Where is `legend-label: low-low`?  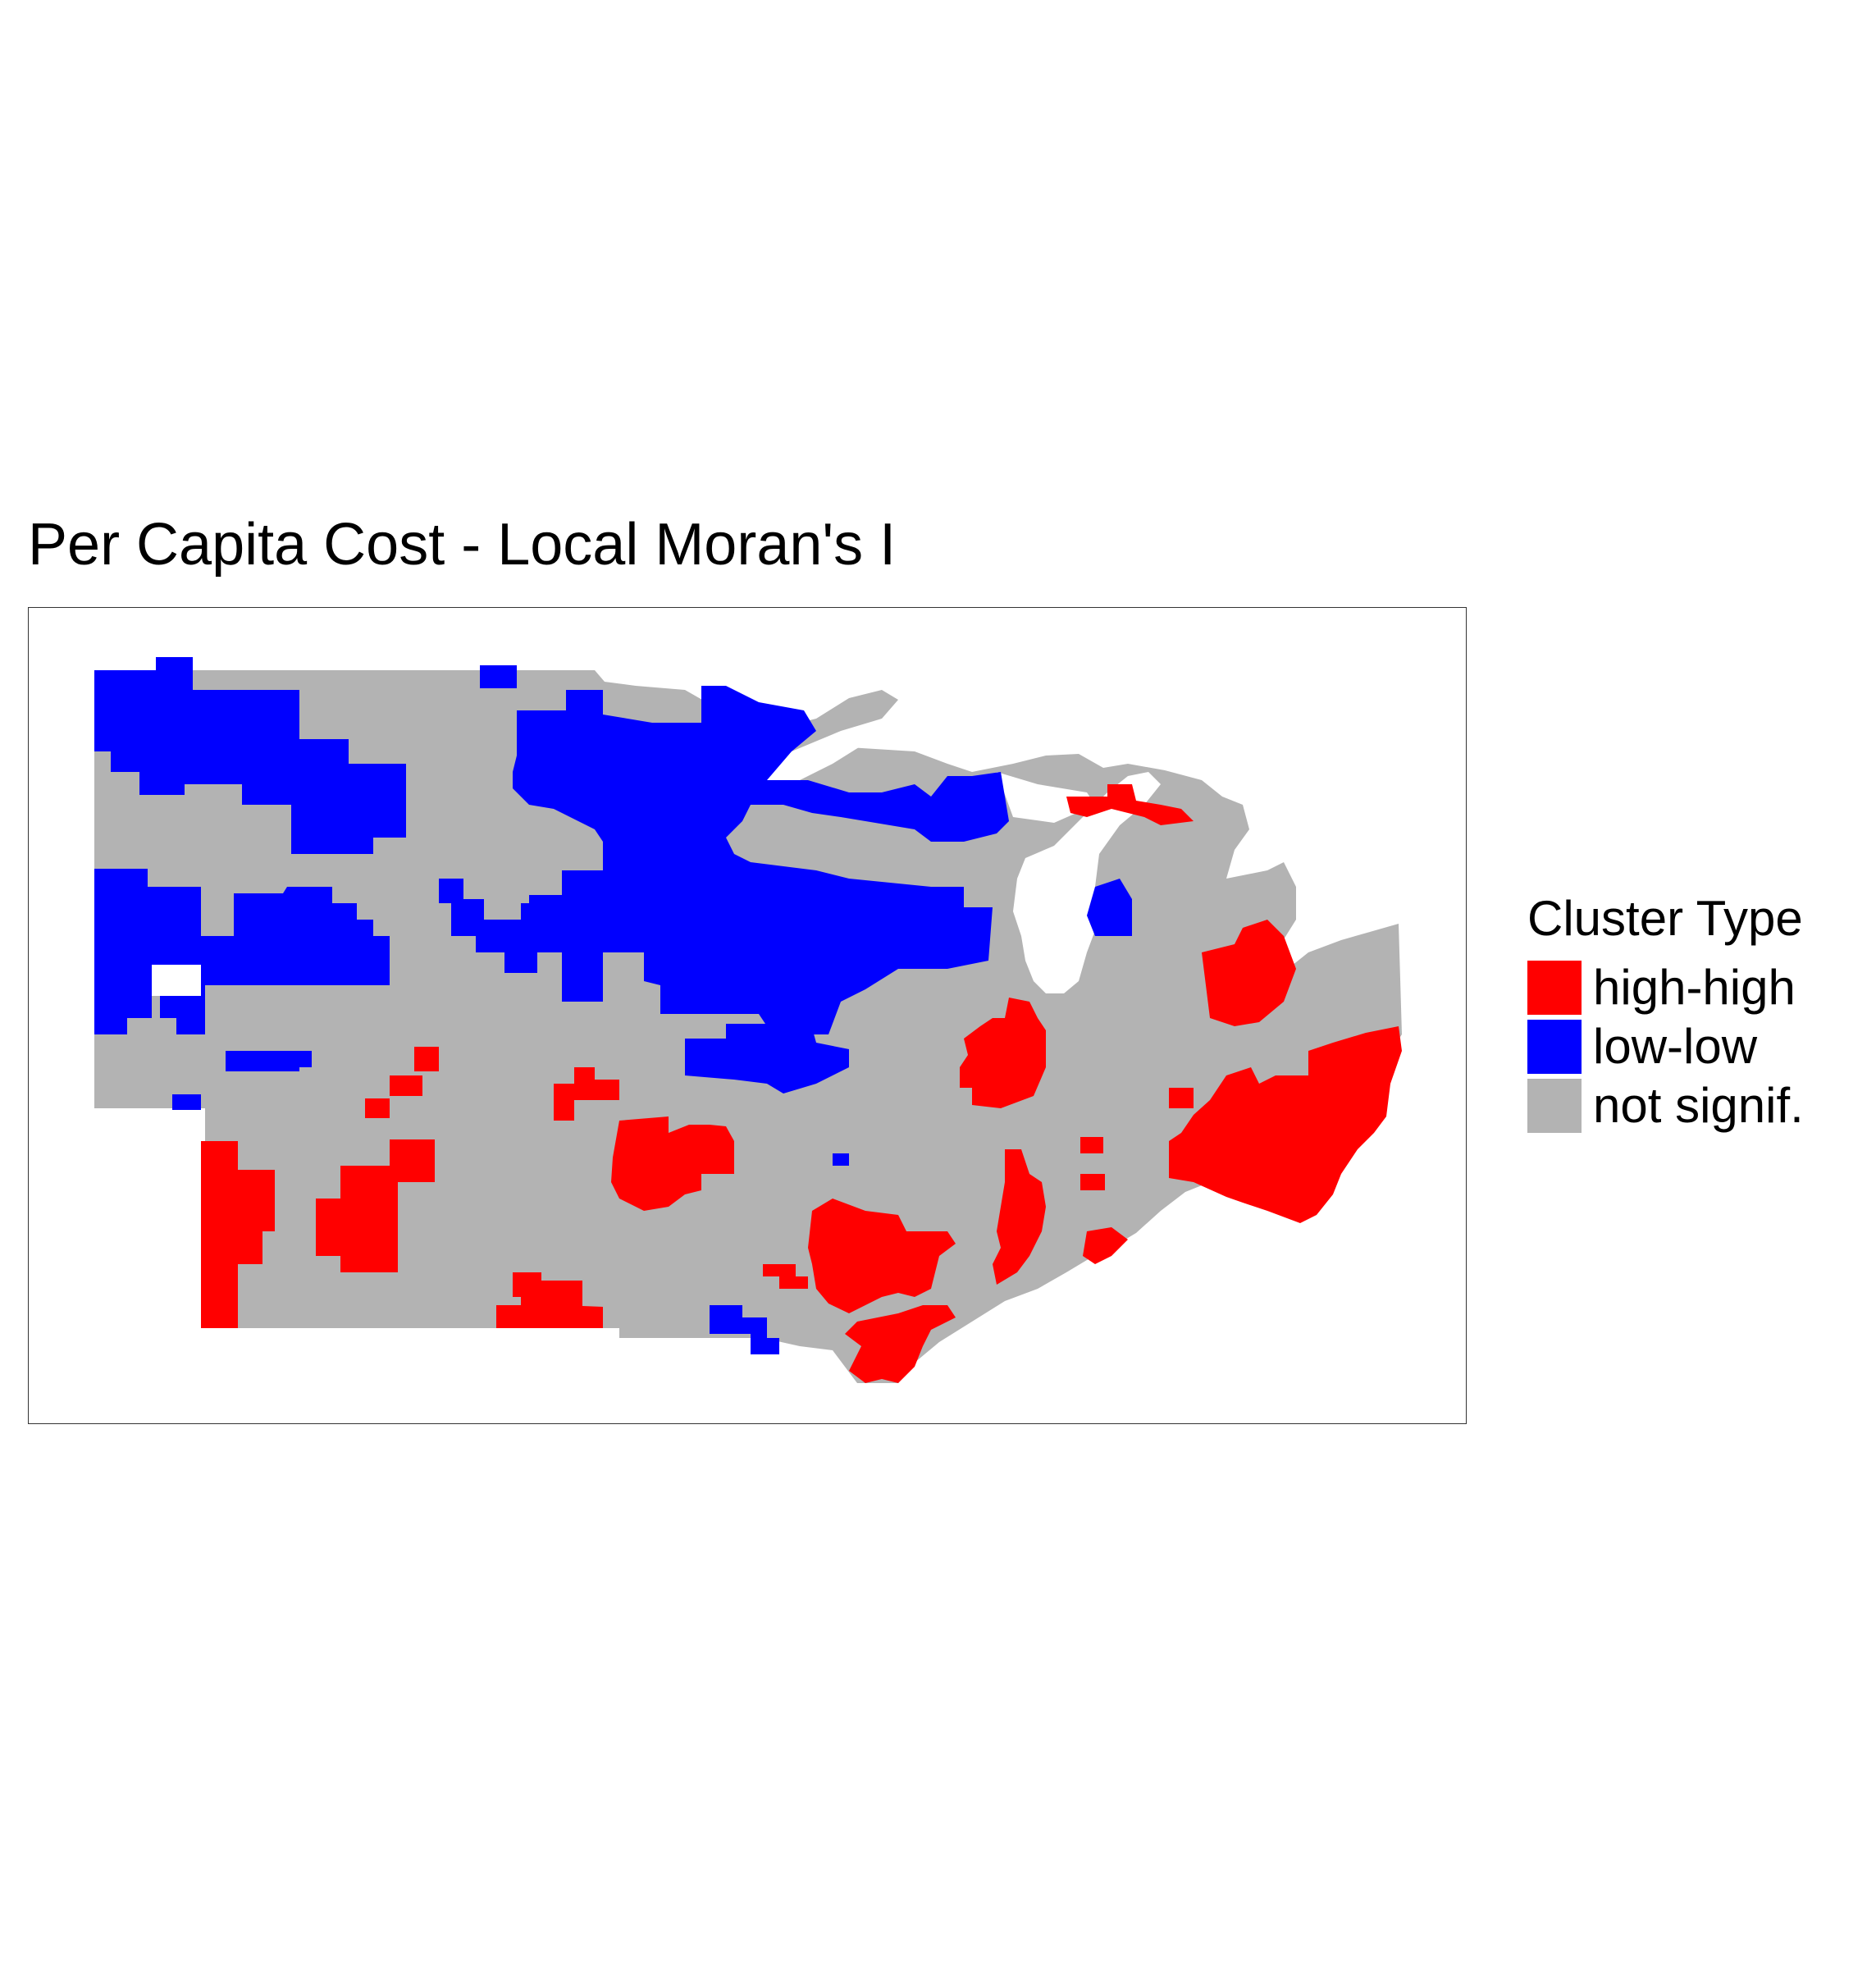 legend-label: low-low is located at coordinates (1675, 1046).